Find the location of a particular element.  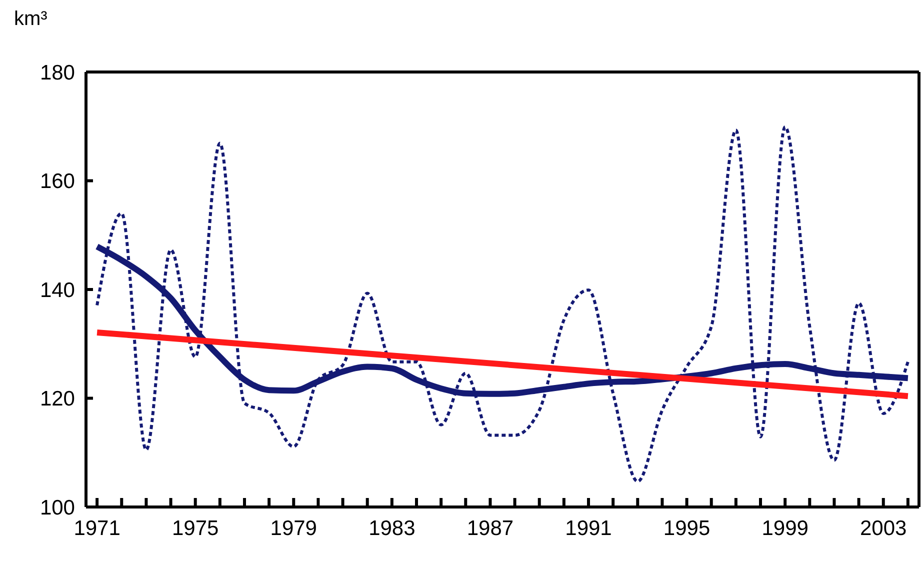

y-tick-label: 140 is located at coordinates (57, 290).